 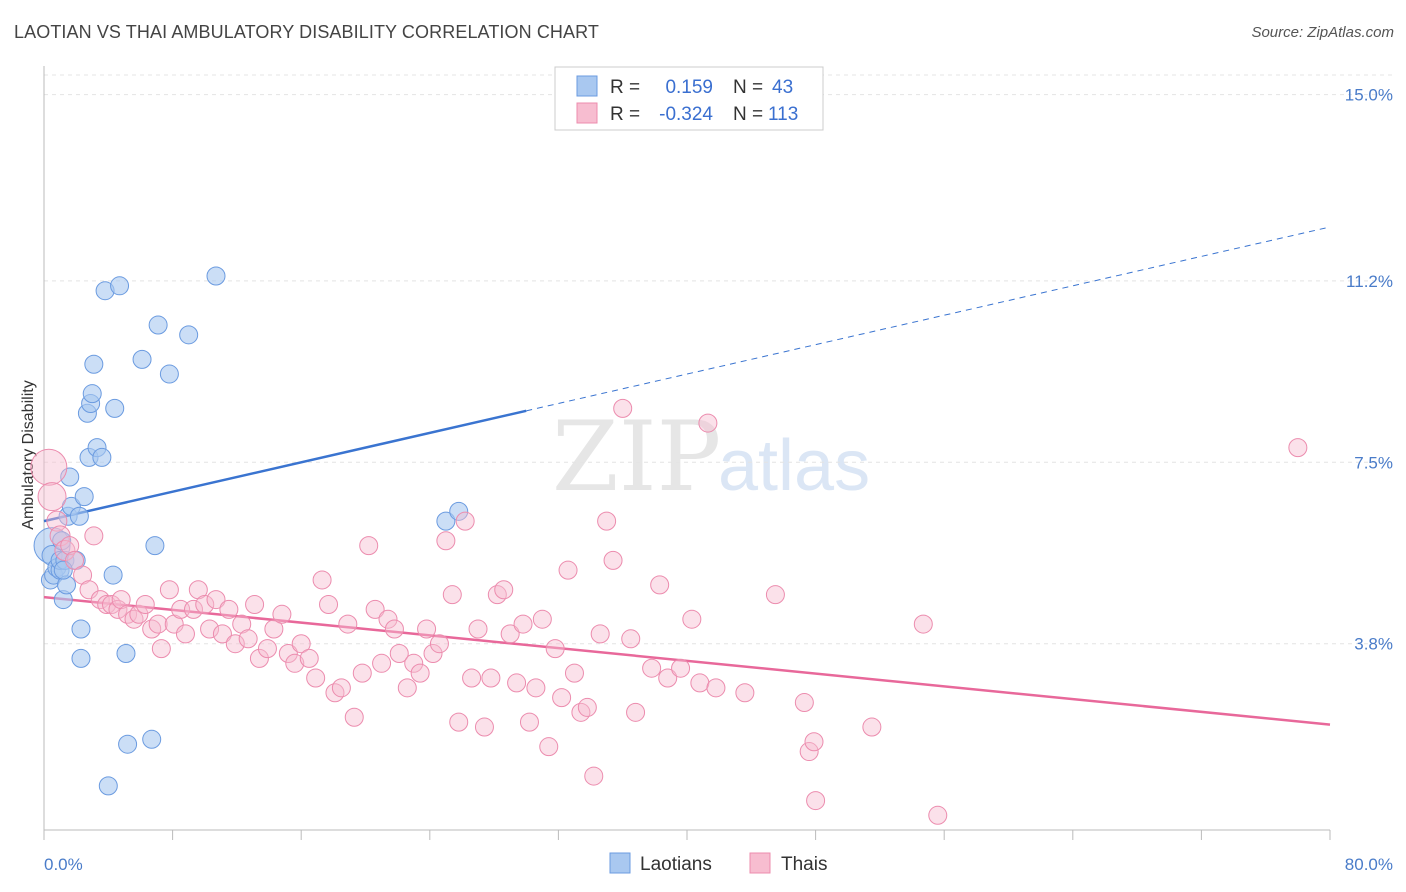 I want to click on laotian-trend-extension, so click(x=928, y=319).